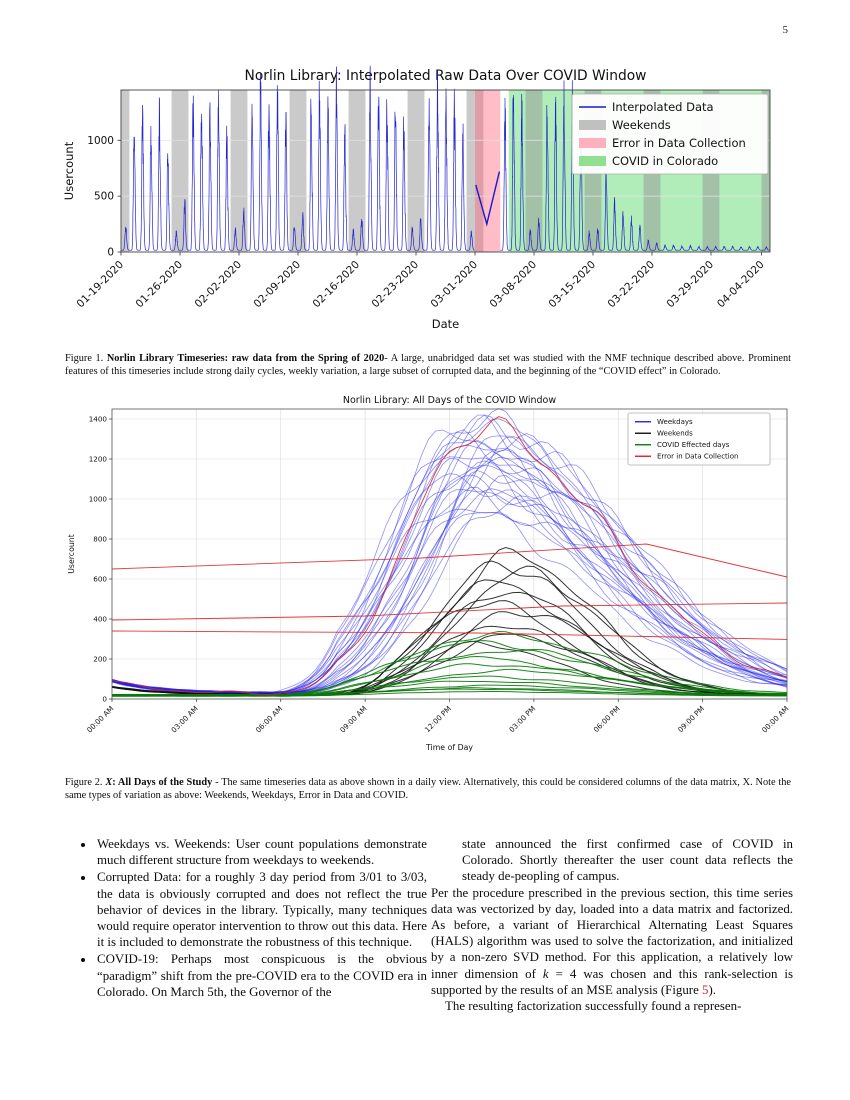 This screenshot has width=850, height=1100. Describe the element at coordinates (100, 285) in the screenshot. I see `x-tick-label: 01-19-2020` at that location.